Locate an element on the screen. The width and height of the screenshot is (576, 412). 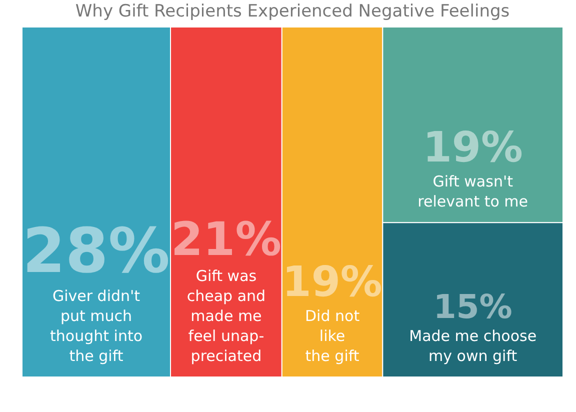
category-label: Made me choose my own gift is located at coordinates (473, 346).